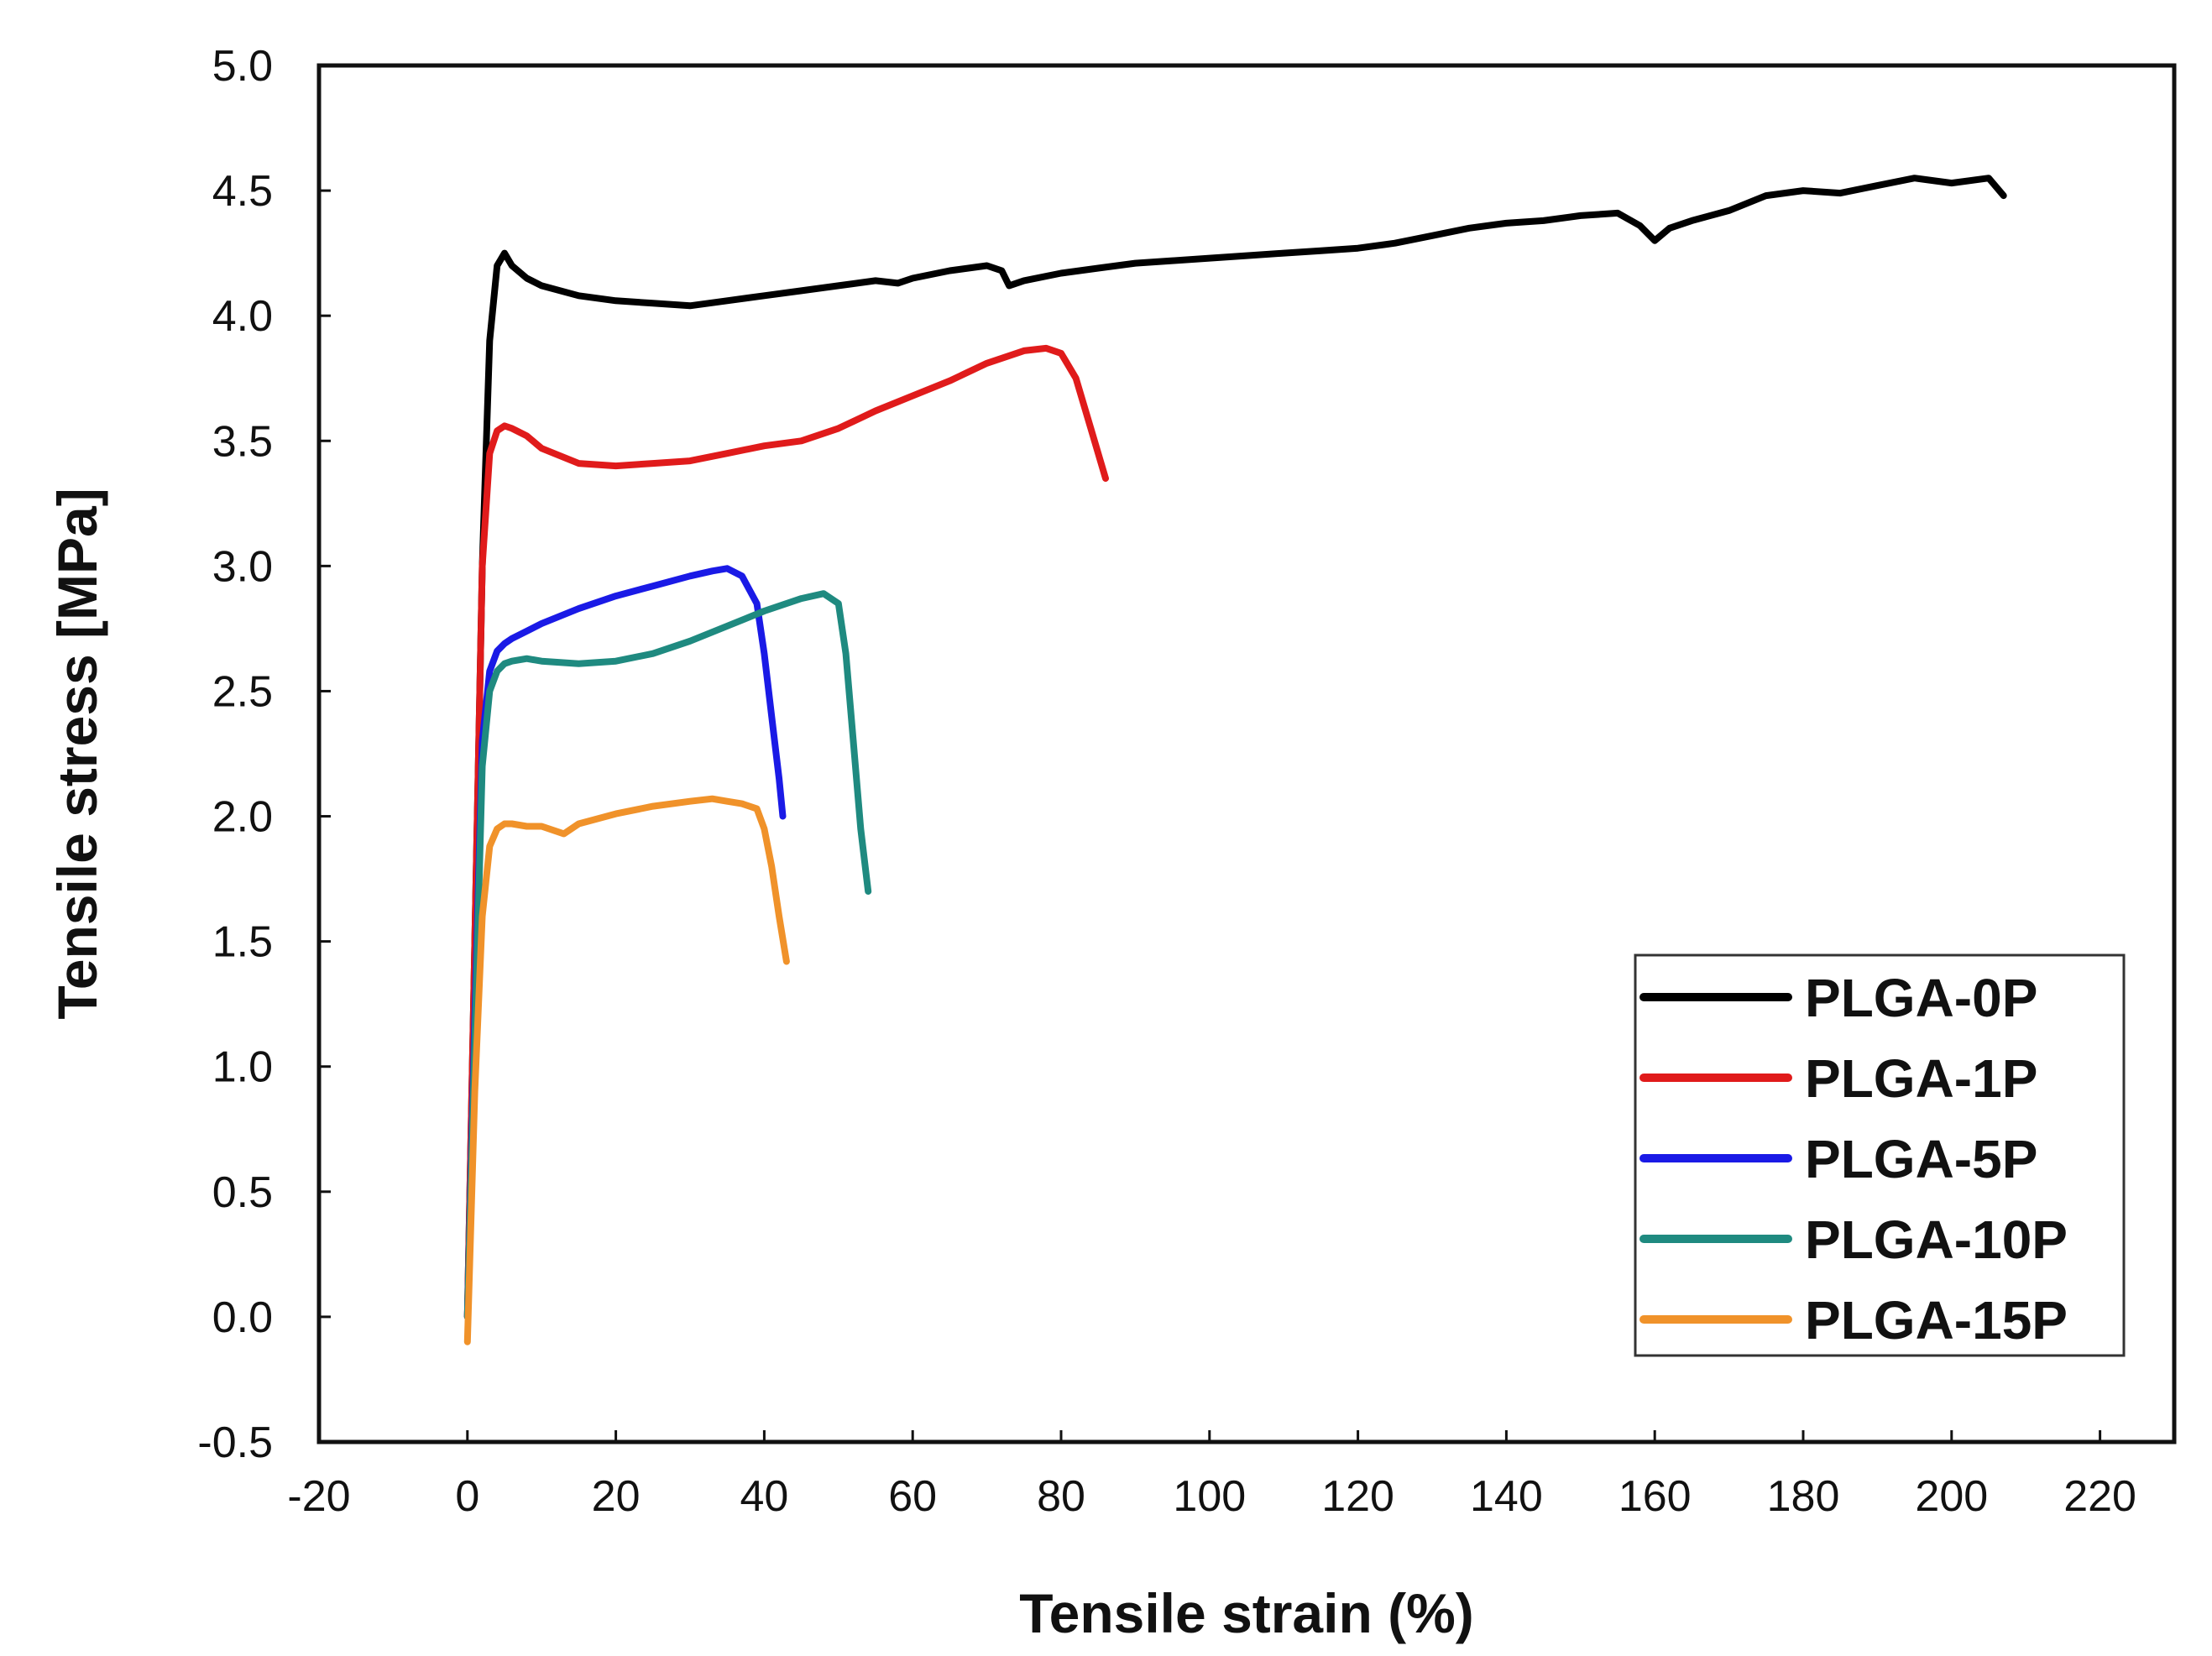 This screenshot has height=1656, width=2212. I want to click on legend-label-plga-10p: PLGA-10P, so click(1936, 1240).